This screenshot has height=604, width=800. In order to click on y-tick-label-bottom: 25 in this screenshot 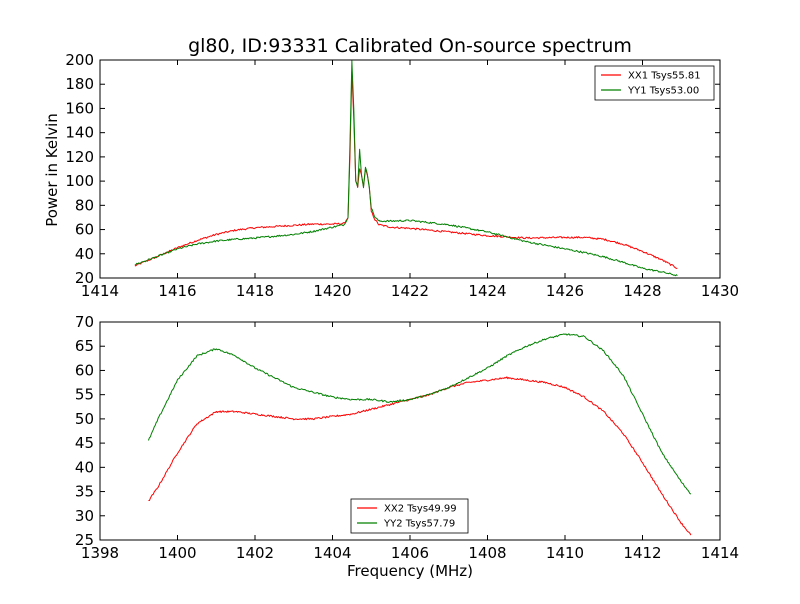, I will do `click(84, 540)`.